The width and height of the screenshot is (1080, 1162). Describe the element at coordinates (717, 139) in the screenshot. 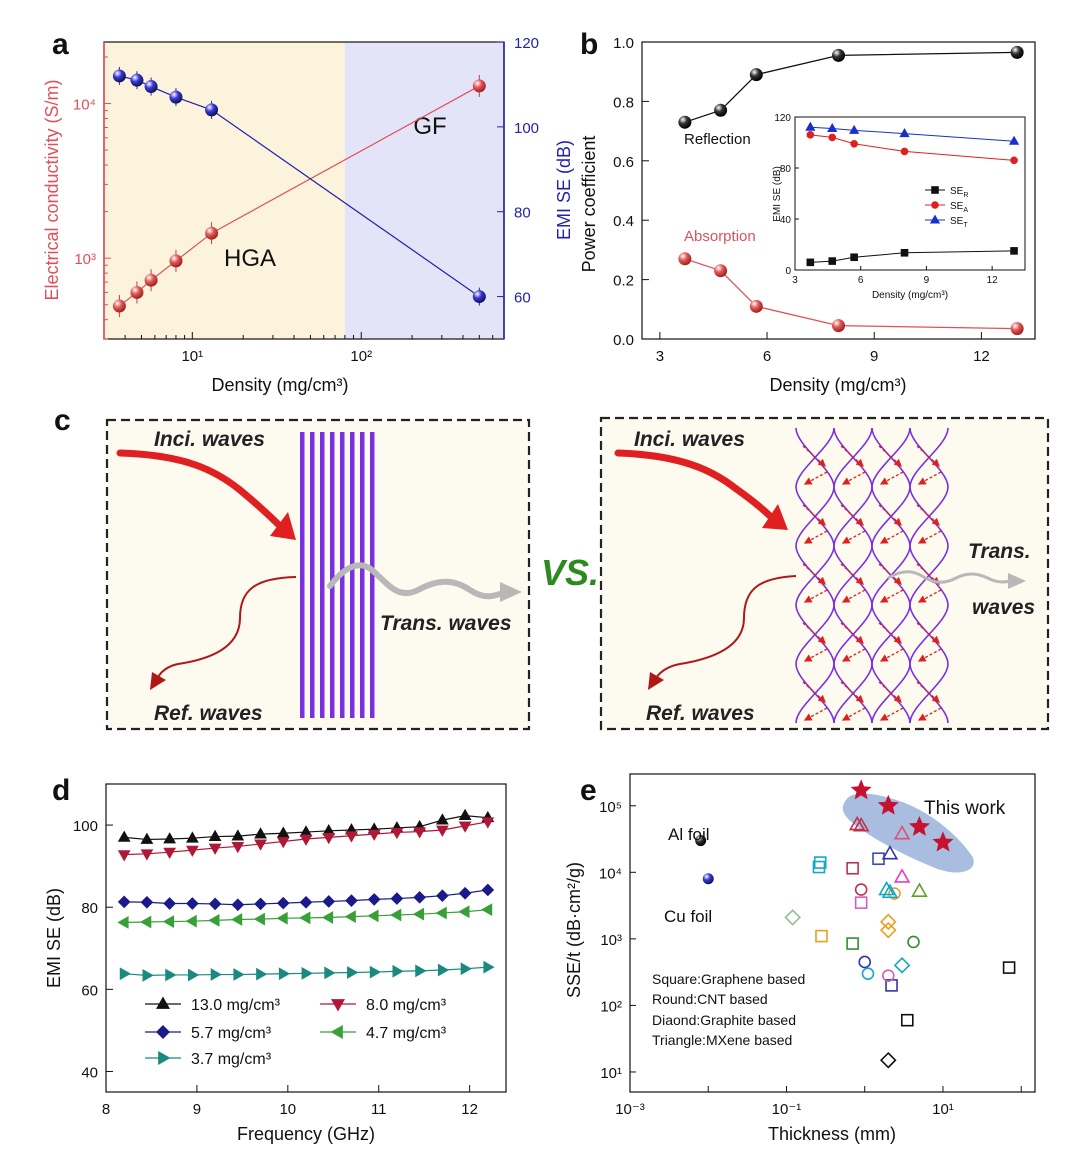

I see `annotation-reflection: Reflection` at that location.